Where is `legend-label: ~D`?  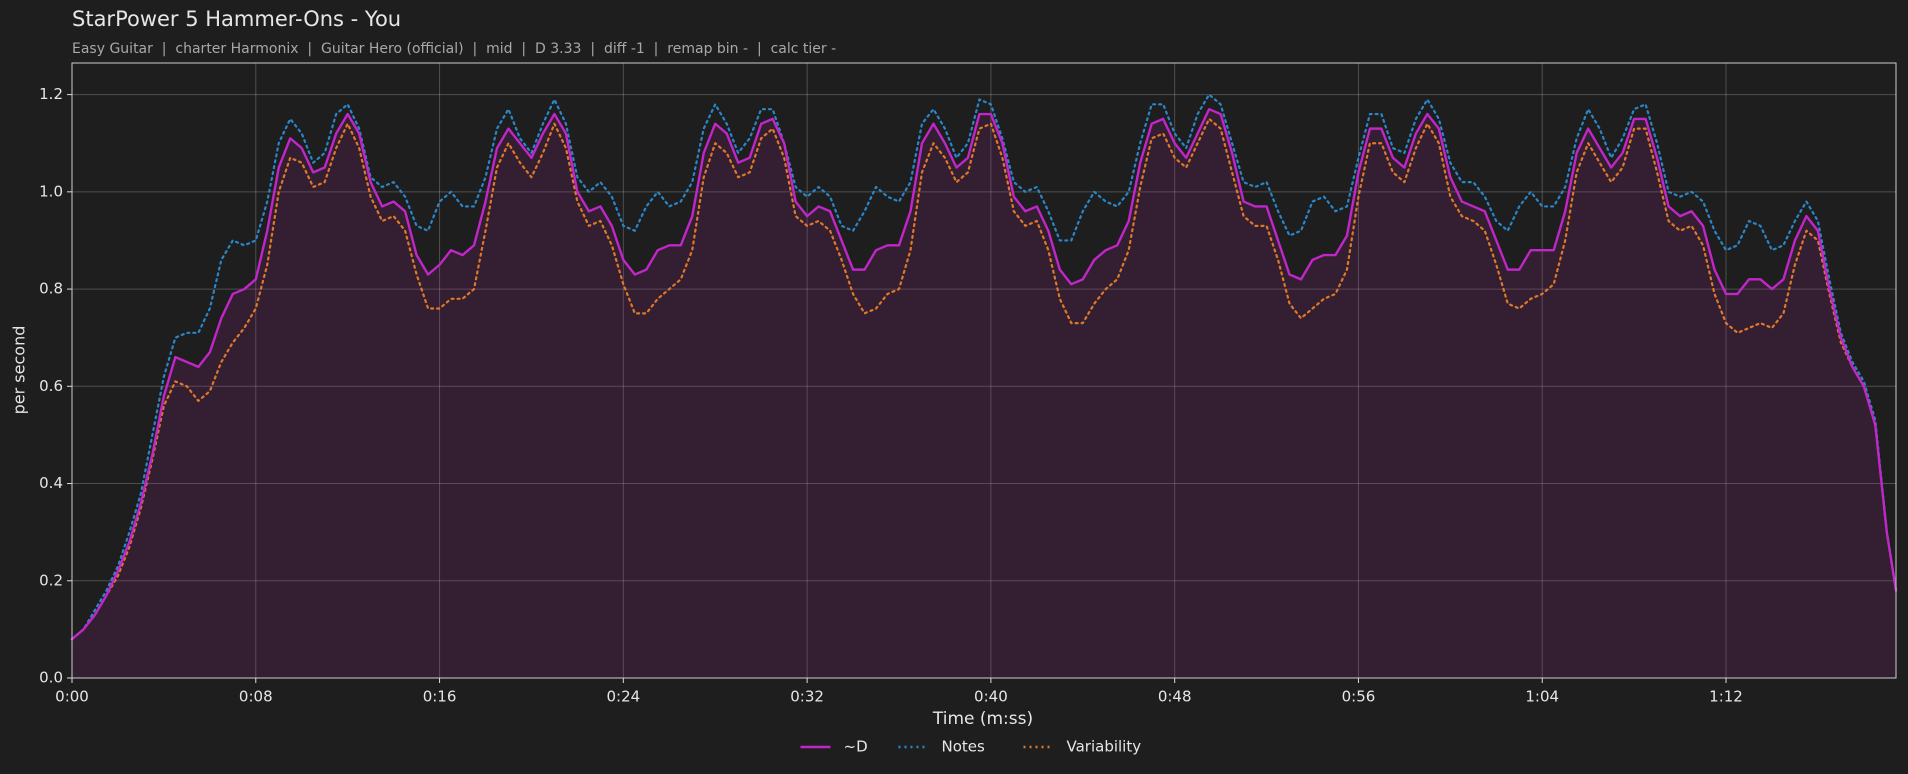 legend-label: ~D is located at coordinates (856, 747).